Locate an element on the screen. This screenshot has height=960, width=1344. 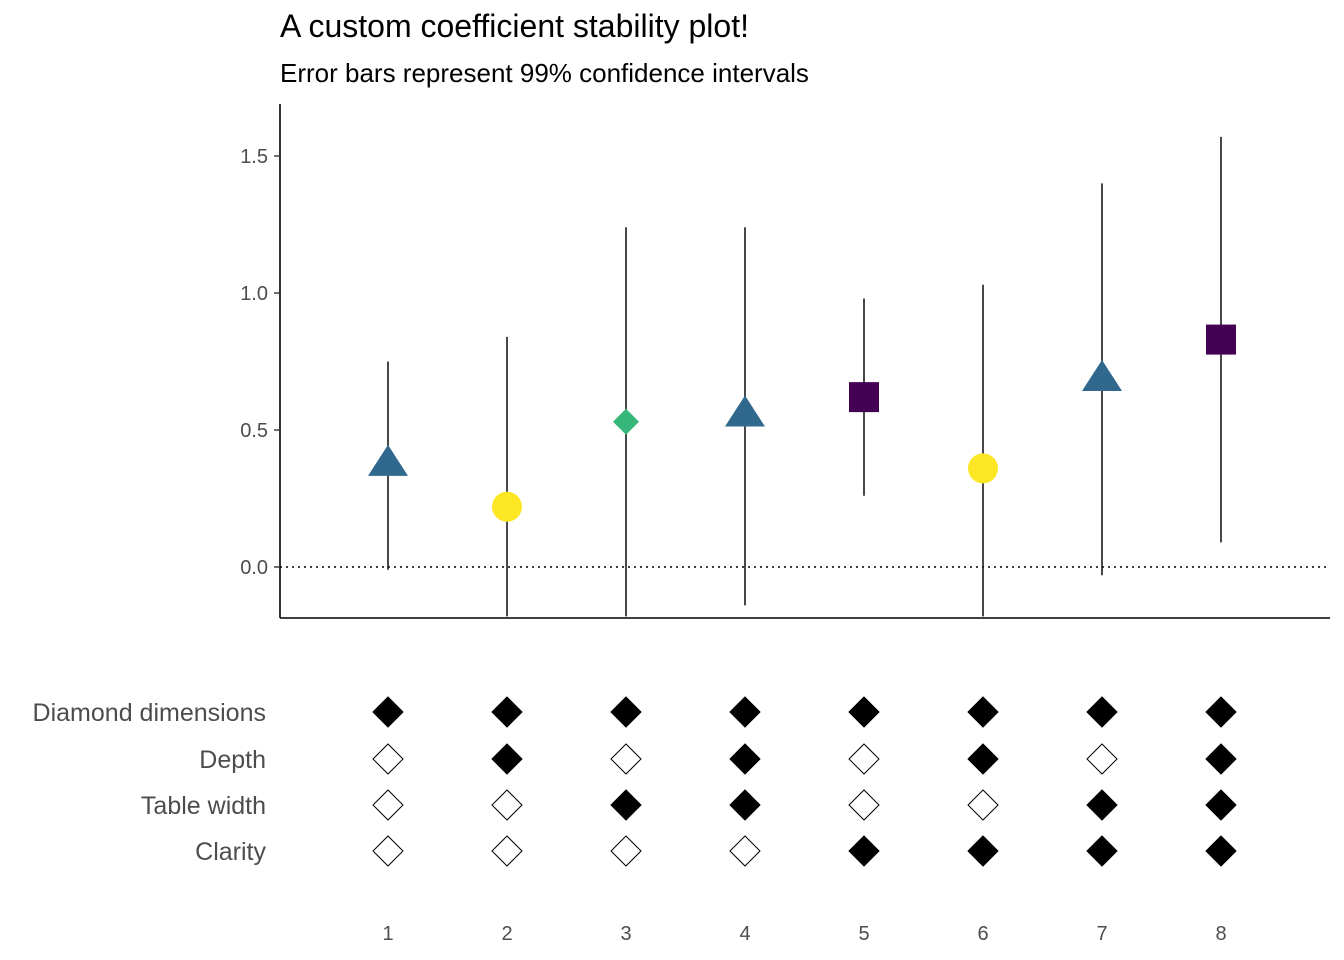
y-tick-label: 1.5 is located at coordinates (254, 157).